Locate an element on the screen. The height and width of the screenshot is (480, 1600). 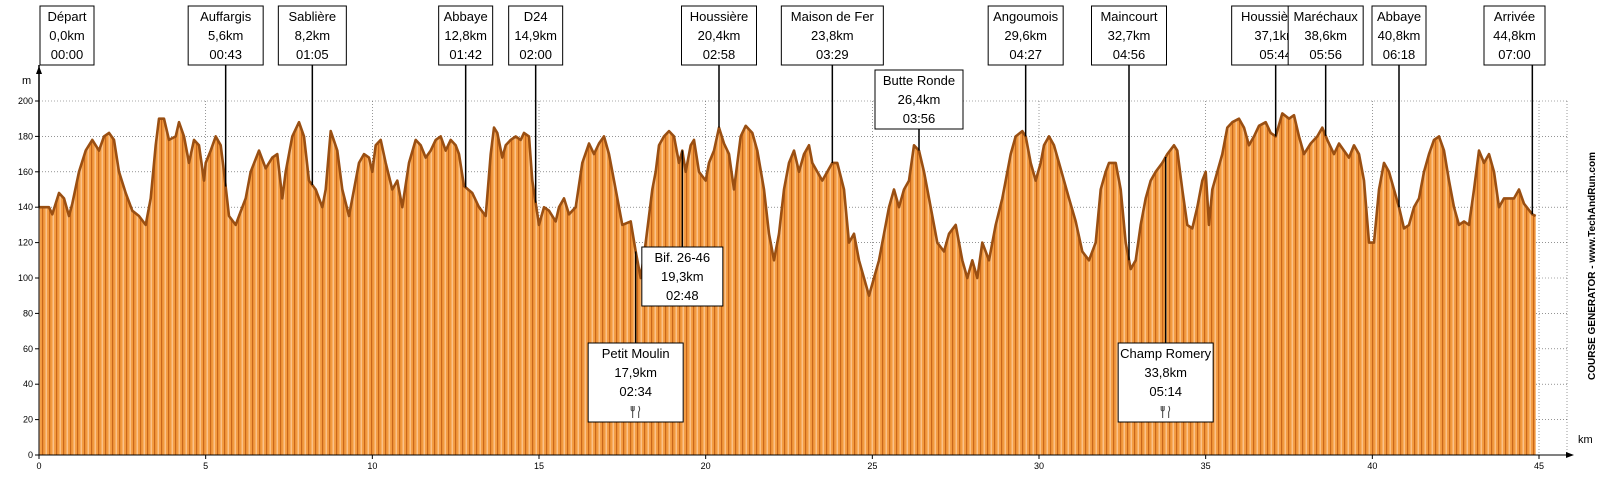
waypoint-distance: 12,8km is located at coordinates (465, 35).